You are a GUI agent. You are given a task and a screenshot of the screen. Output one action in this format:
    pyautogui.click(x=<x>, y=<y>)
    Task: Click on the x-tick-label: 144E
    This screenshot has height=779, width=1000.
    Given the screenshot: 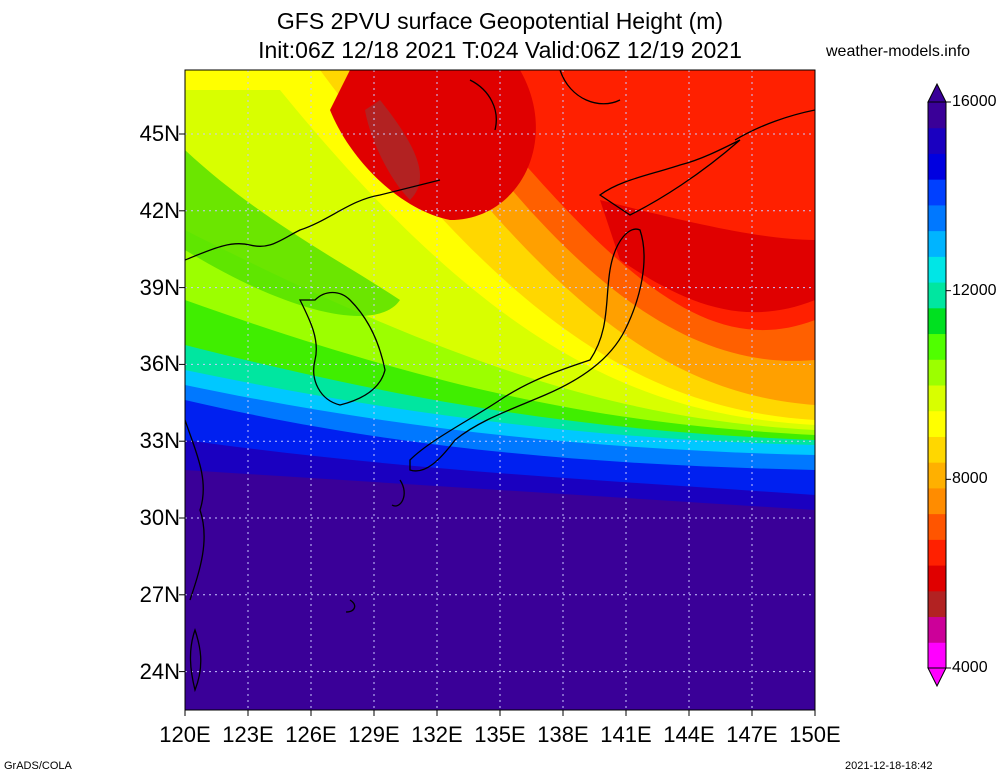 What is the action you would take?
    pyautogui.click(x=689, y=734)
    